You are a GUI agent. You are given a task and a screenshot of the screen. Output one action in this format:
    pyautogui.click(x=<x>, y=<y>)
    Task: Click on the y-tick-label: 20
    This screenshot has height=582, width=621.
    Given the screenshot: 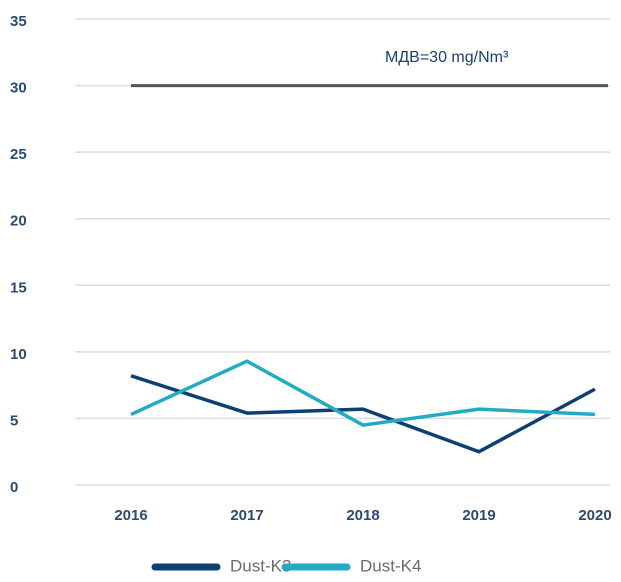 What is the action you would take?
    pyautogui.click(x=18, y=221)
    